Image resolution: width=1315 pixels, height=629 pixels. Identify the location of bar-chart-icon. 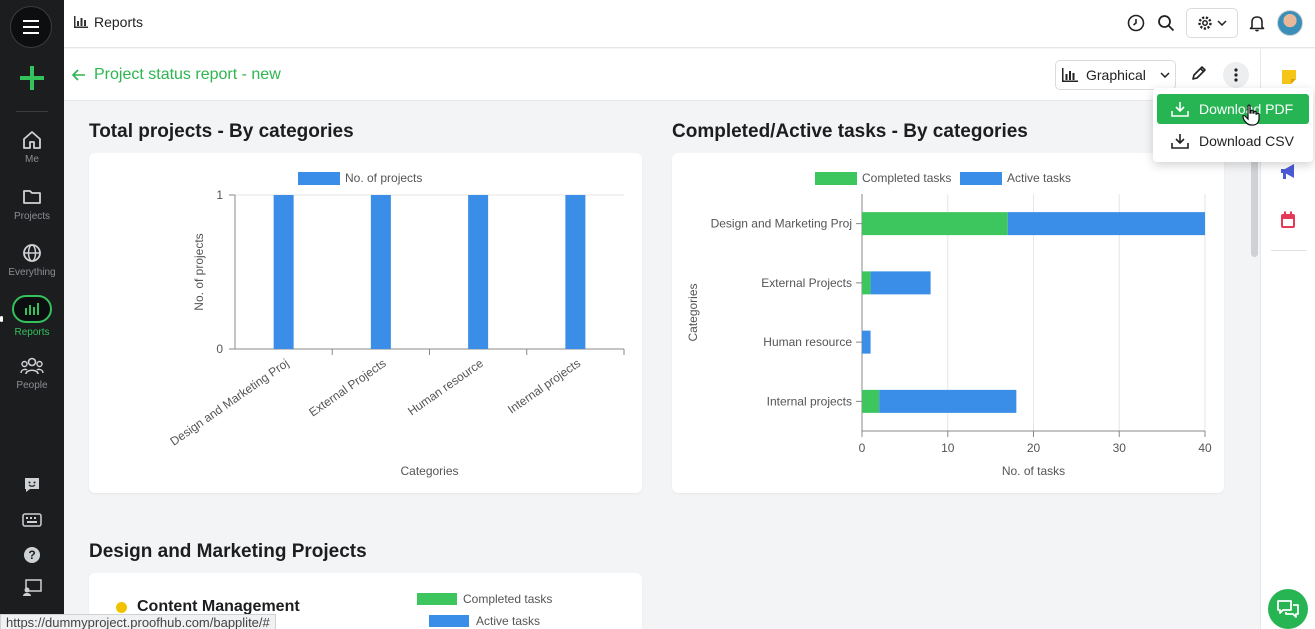
(1070, 75).